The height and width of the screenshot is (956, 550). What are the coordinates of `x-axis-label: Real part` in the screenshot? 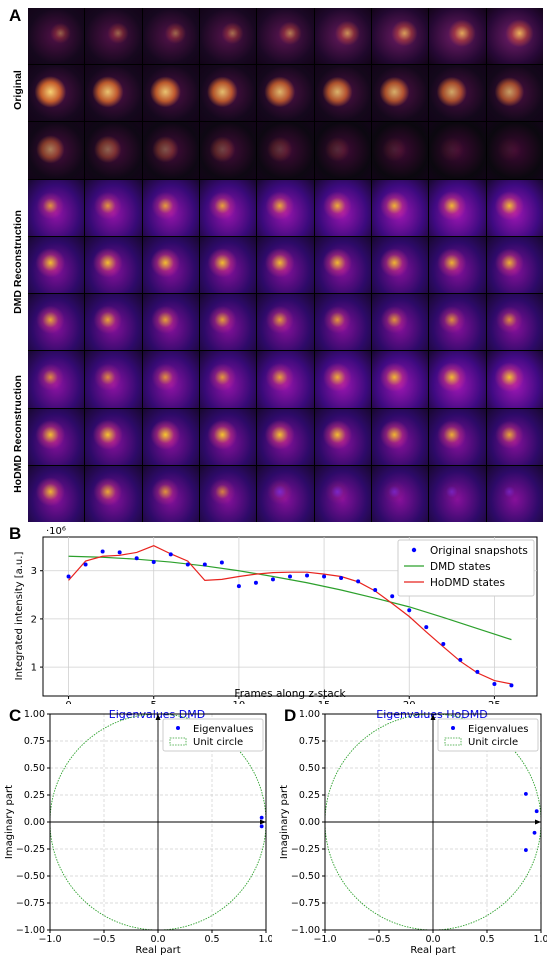 It's located at (432, 950).